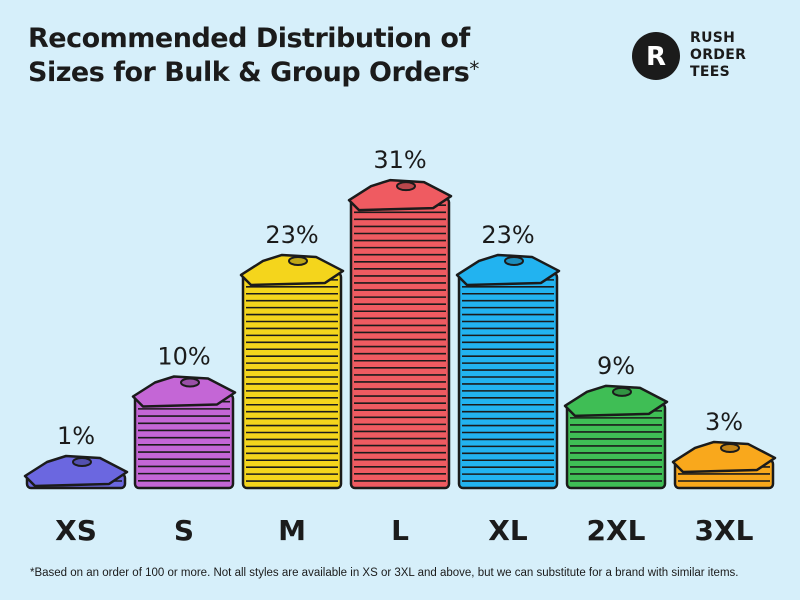  I want to click on brand-logo-icon: R, so click(656, 56).